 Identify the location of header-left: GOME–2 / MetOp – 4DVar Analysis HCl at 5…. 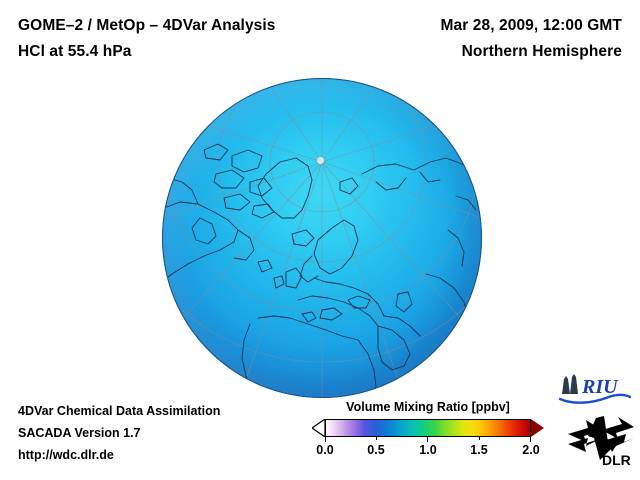
(147, 39).